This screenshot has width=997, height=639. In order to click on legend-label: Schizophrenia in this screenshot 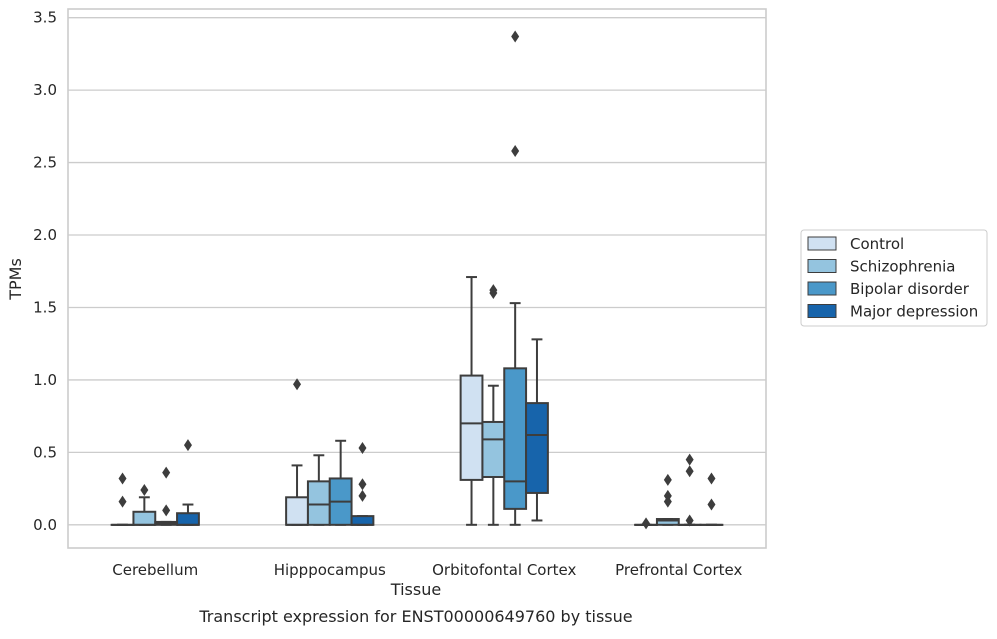, I will do `click(902, 267)`.